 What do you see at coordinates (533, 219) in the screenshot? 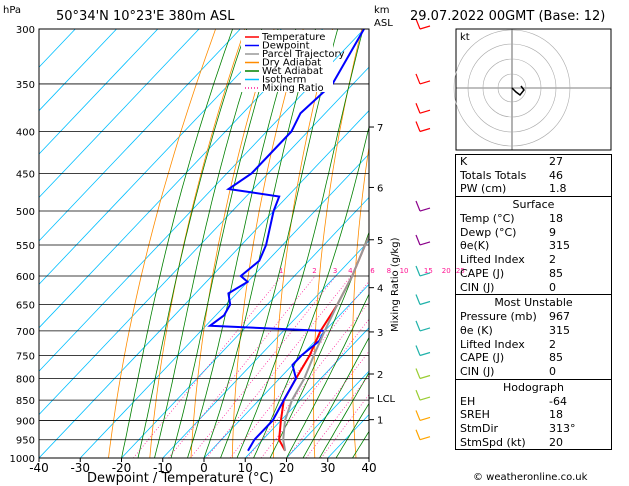
I see `surface-row: Temp (°C) 18` at bounding box center [533, 219].